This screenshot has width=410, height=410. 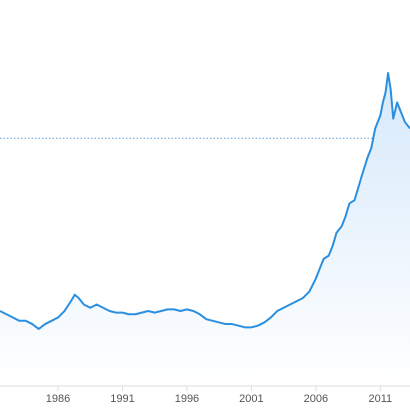 What do you see at coordinates (58, 399) in the screenshot?
I see `x-tick-label: 1986` at bounding box center [58, 399].